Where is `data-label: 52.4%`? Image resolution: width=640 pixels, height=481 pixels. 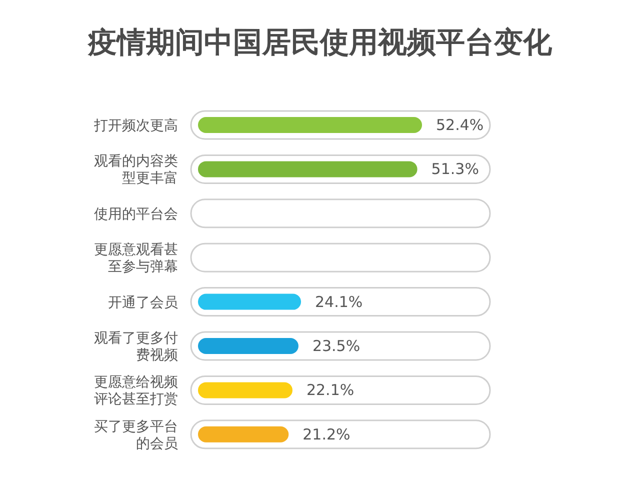
data-label: 52.4% is located at coordinates (460, 125).